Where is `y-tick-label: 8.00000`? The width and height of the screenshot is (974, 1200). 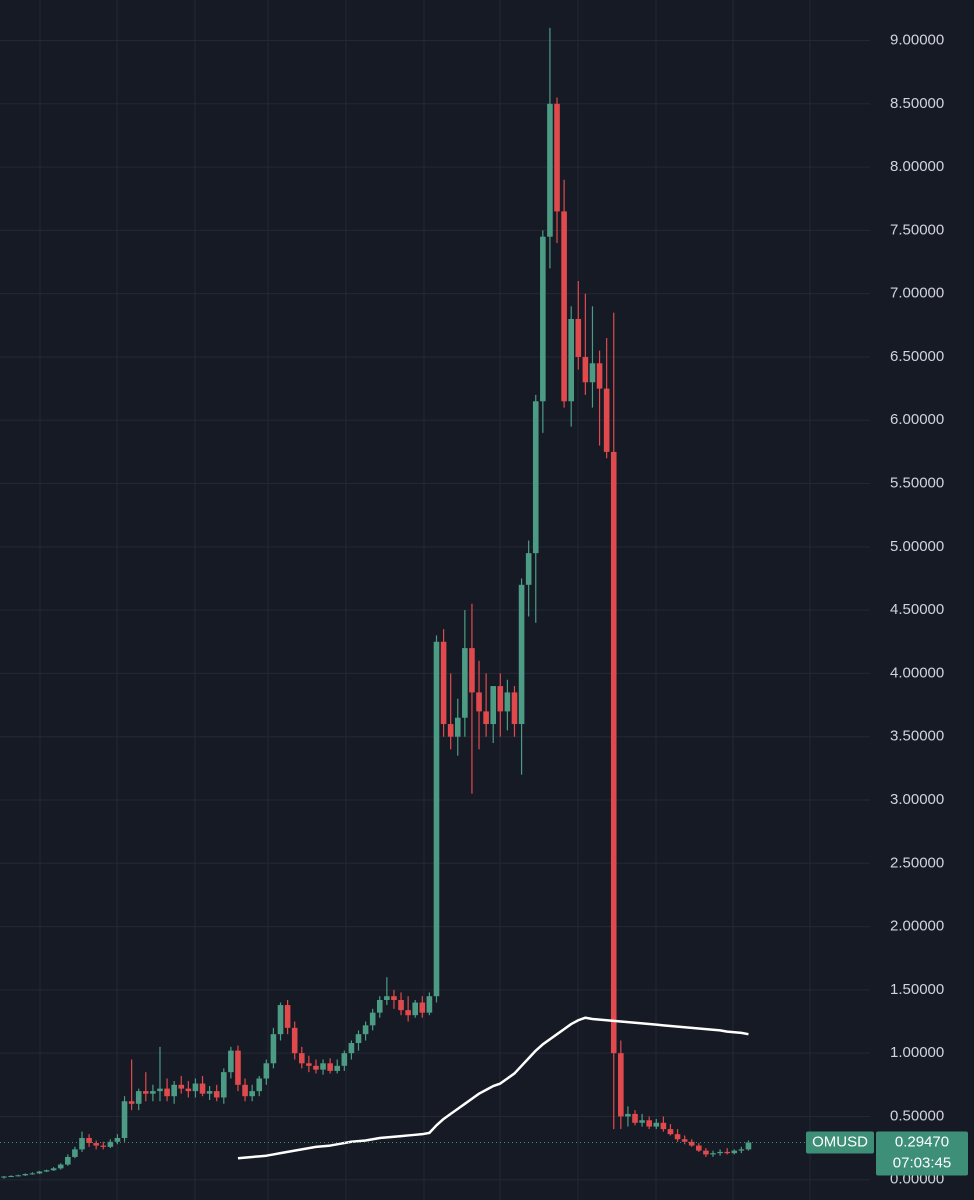 y-tick-label: 8.00000 is located at coordinates (917, 166).